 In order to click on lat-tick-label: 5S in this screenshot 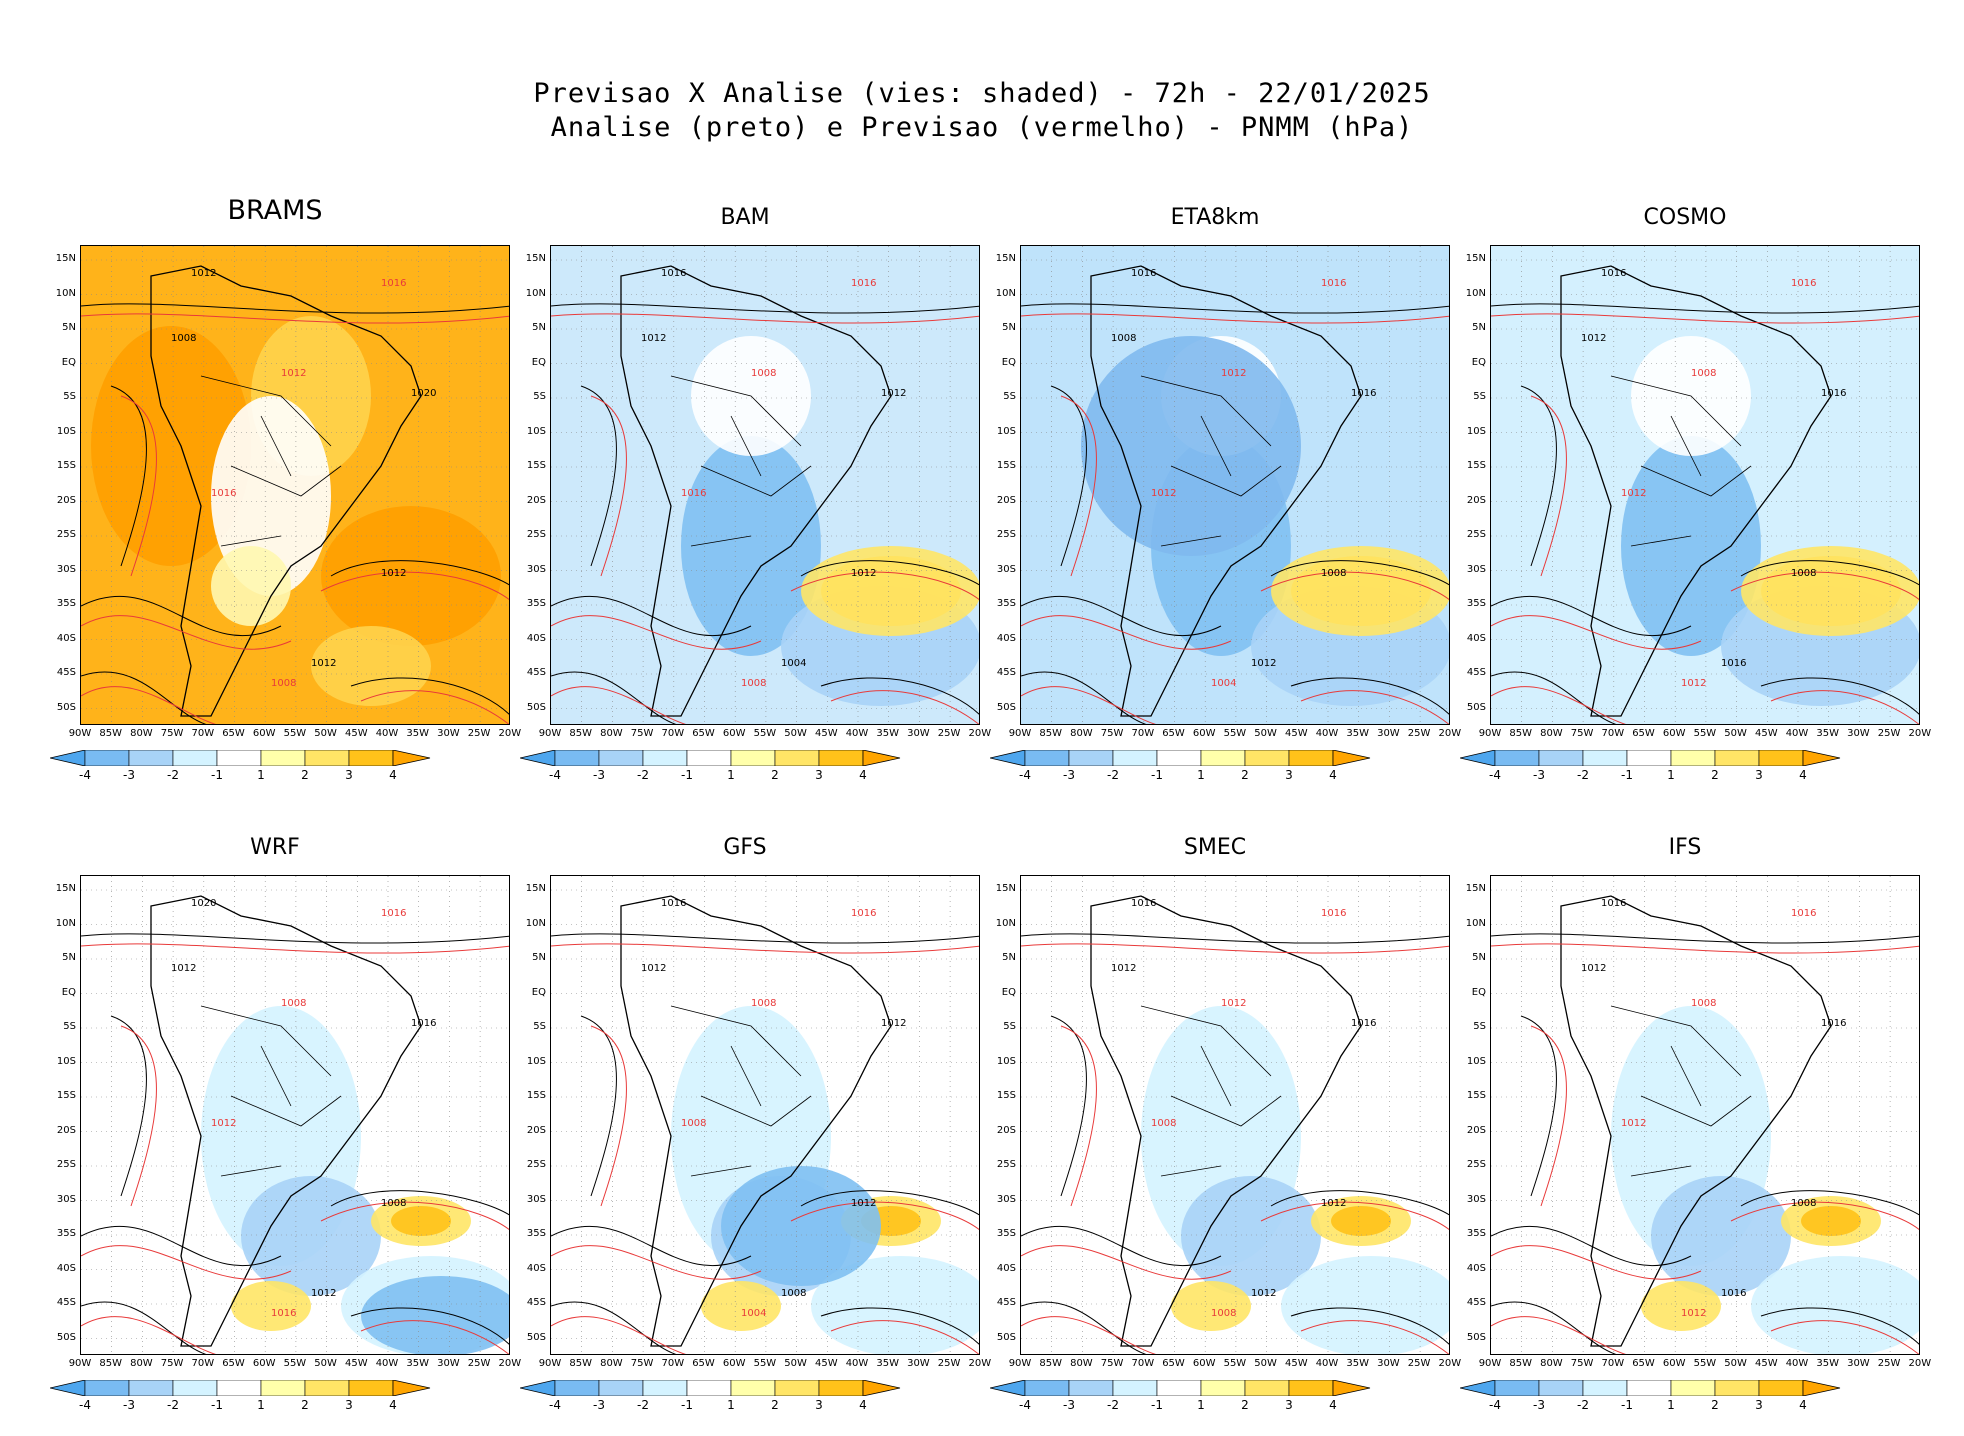, I will do `click(1479, 1026)`.